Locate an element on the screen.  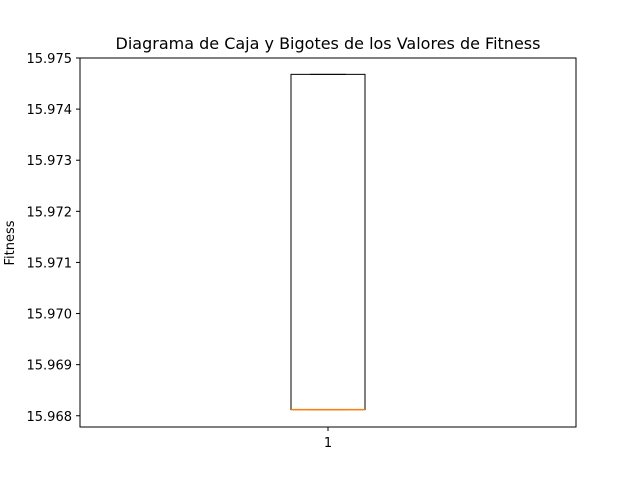
box-iqr is located at coordinates (328, 242).